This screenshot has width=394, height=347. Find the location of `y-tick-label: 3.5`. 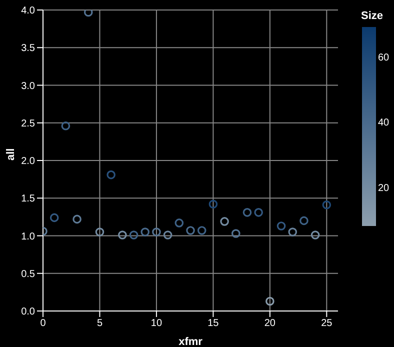

y-tick-label: 3.5 is located at coordinates (28, 48).